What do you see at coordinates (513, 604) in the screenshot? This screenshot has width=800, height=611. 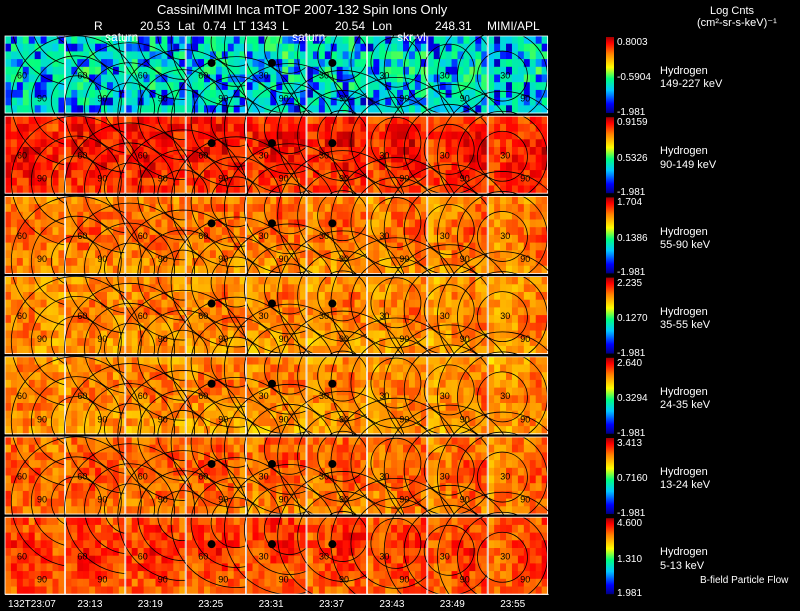 I see `x-tick-label: 23:55` at bounding box center [513, 604].